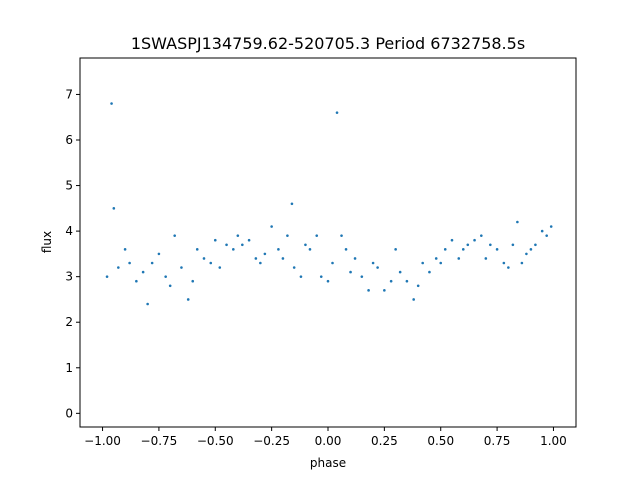 The image size is (640, 480). I want to click on x-axis: −1.00 −0.75 −0.50 −0.25 0.00 0.25 0.50 0.75 1.00, so click(325, 437).